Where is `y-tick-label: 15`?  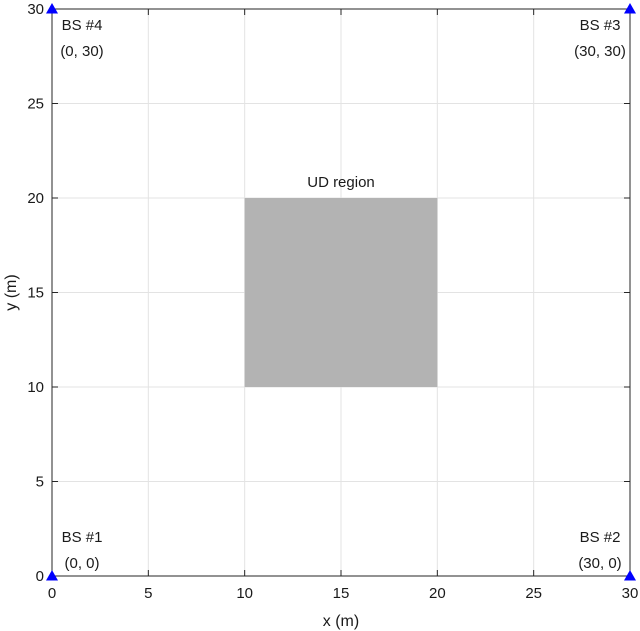 y-tick-label: 15 is located at coordinates (35, 293).